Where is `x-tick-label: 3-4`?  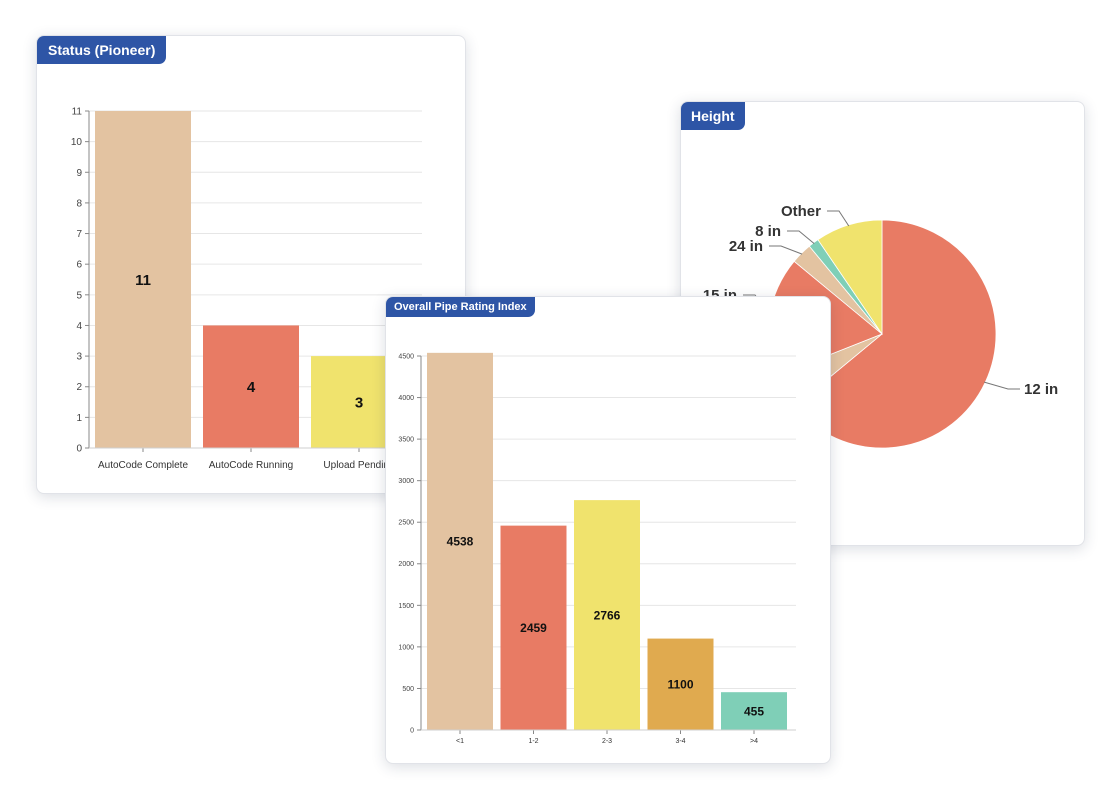
x-tick-label: 3-4 is located at coordinates (680, 741).